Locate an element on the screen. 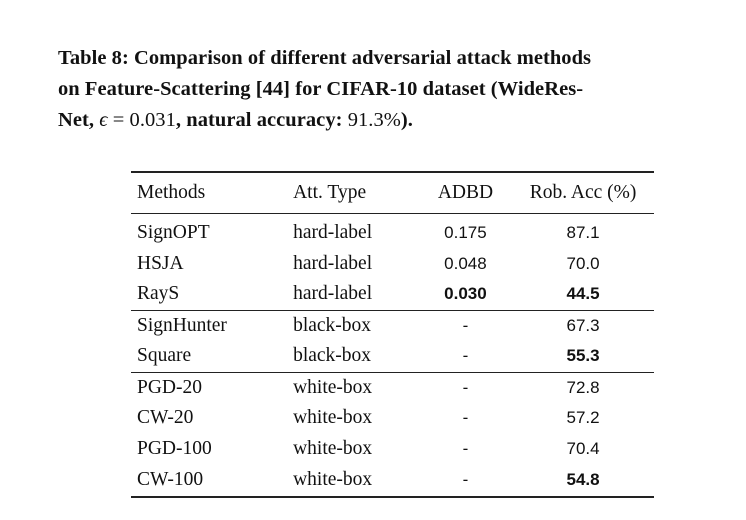  table-row: PGD-100 white-box - 70.4 is located at coordinates (392, 449).